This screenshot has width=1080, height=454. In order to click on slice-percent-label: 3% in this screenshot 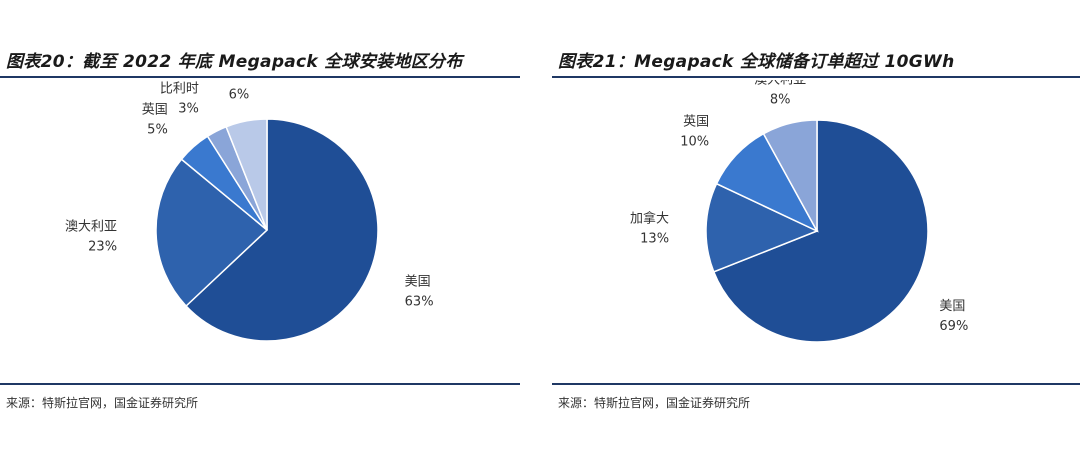, I will do `click(188, 108)`.